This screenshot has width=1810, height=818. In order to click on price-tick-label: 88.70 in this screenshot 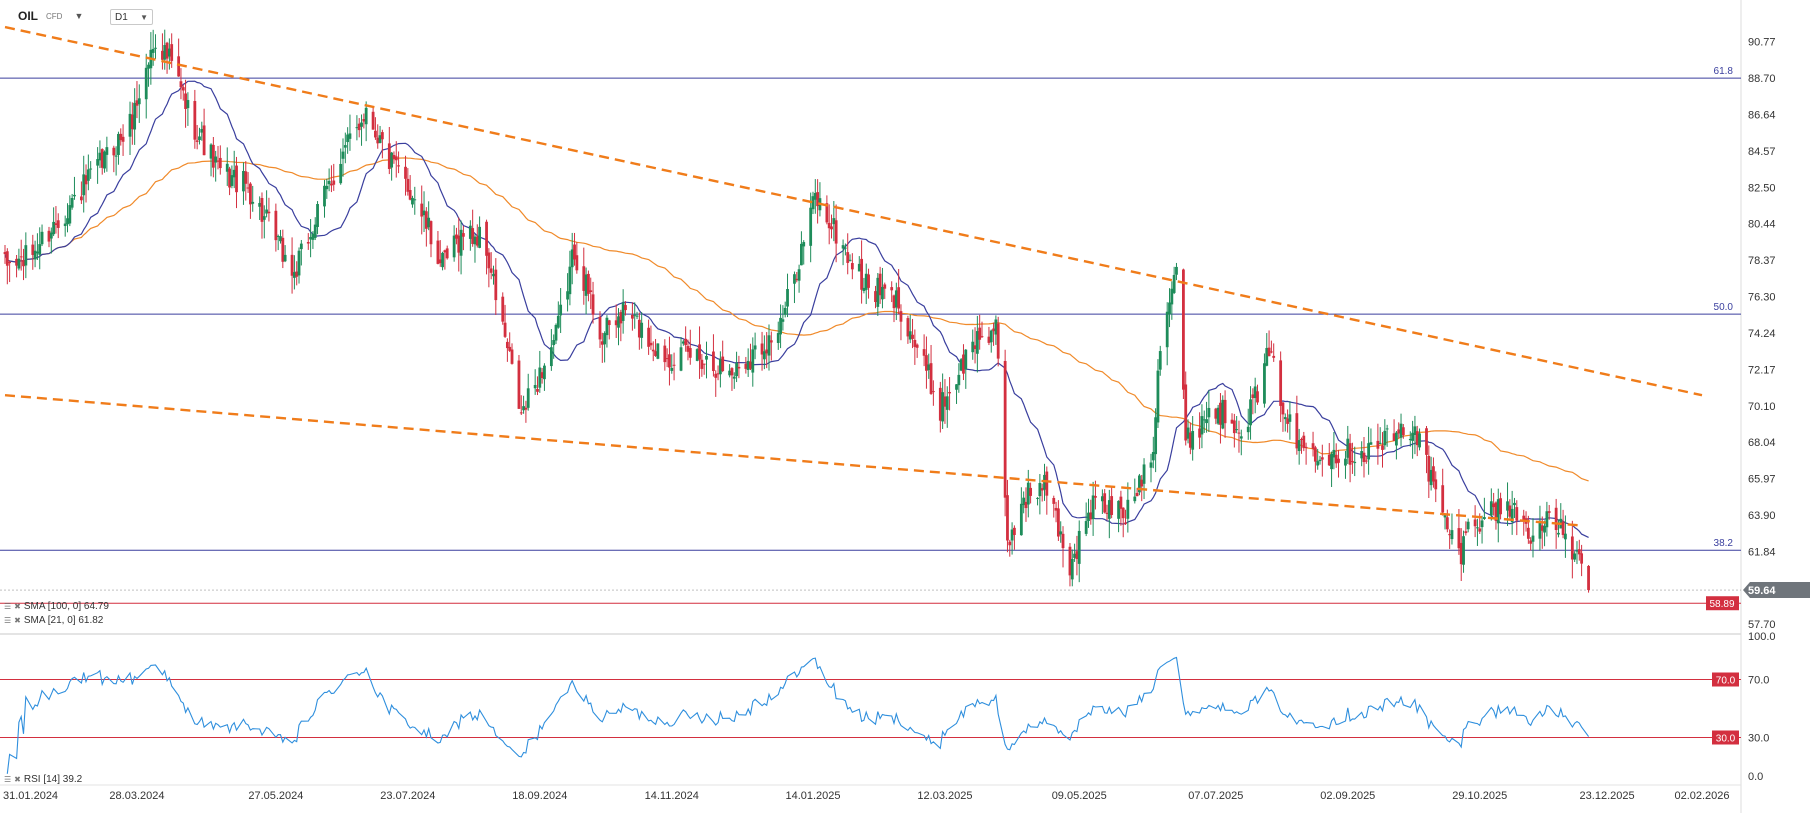, I will do `click(1762, 79)`.